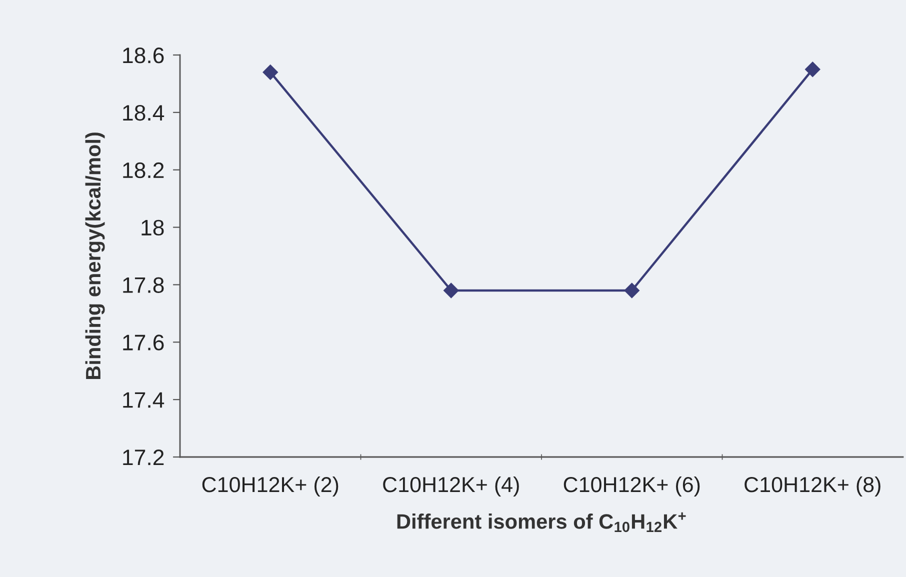  Describe the element at coordinates (812, 486) in the screenshot. I see `x-tick-label: C10H12K+ (8)` at that location.